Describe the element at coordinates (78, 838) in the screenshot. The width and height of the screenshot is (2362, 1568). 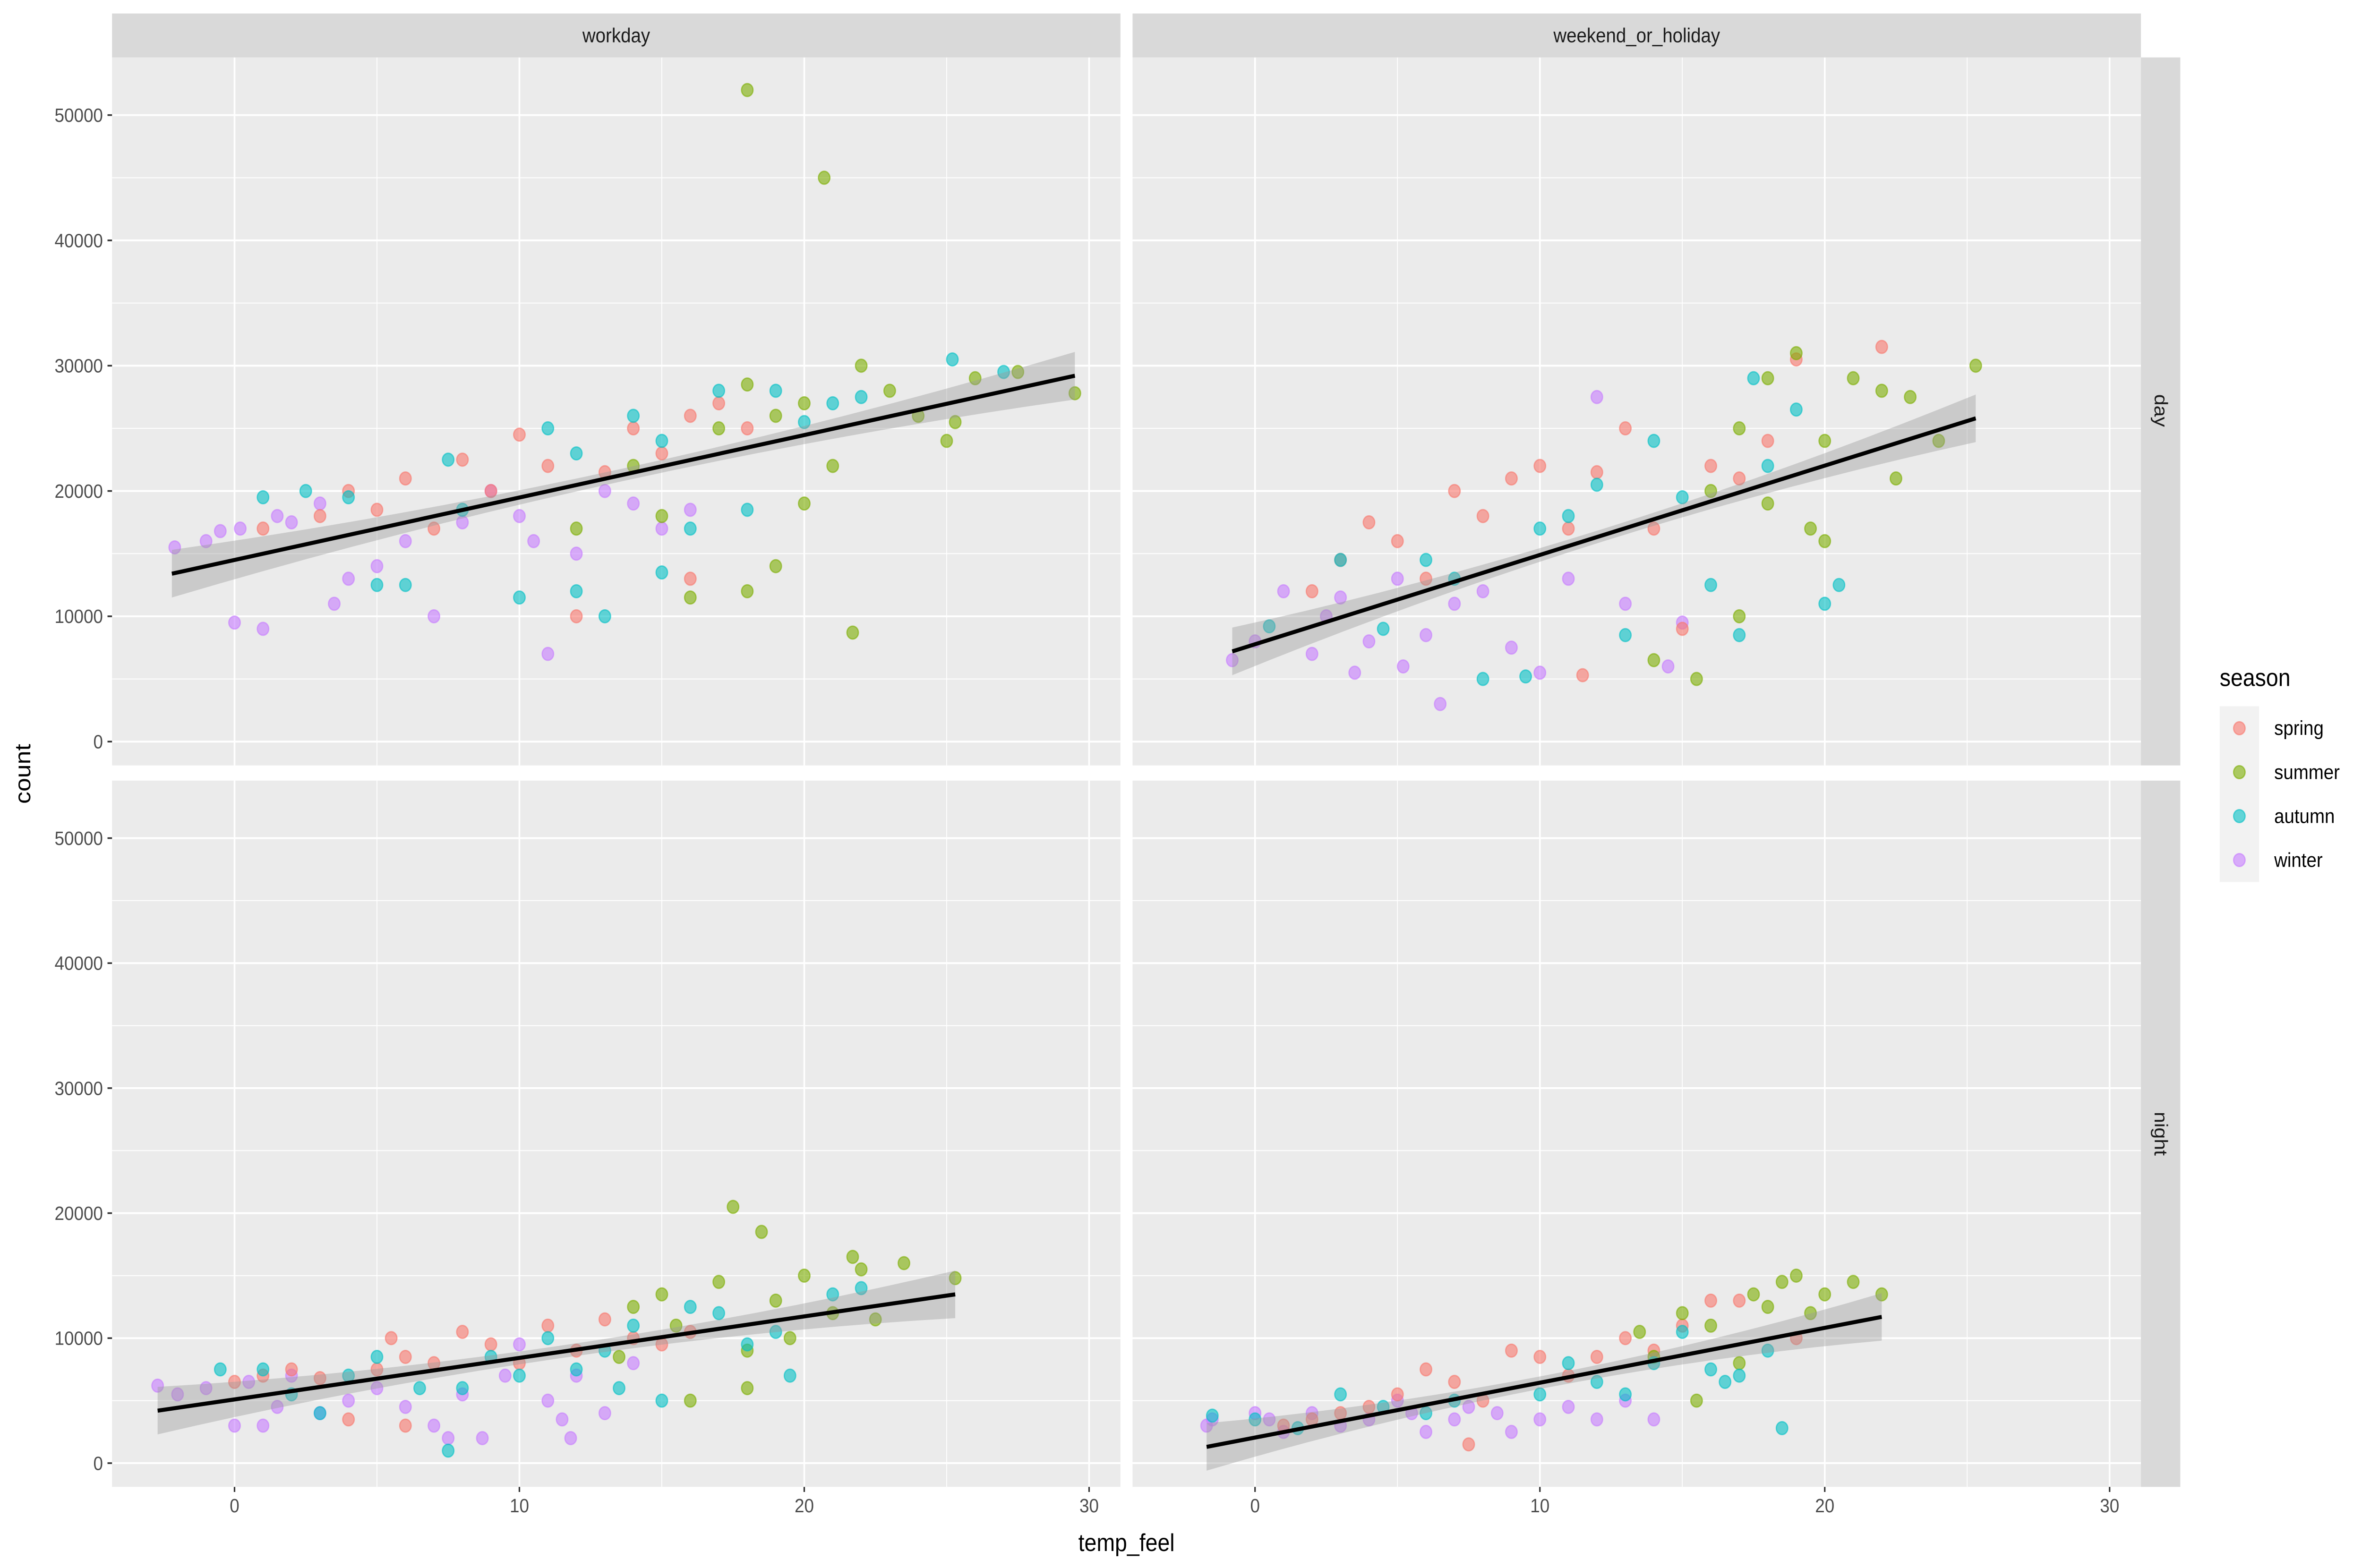
I see `y-tick-label: 50000` at that location.